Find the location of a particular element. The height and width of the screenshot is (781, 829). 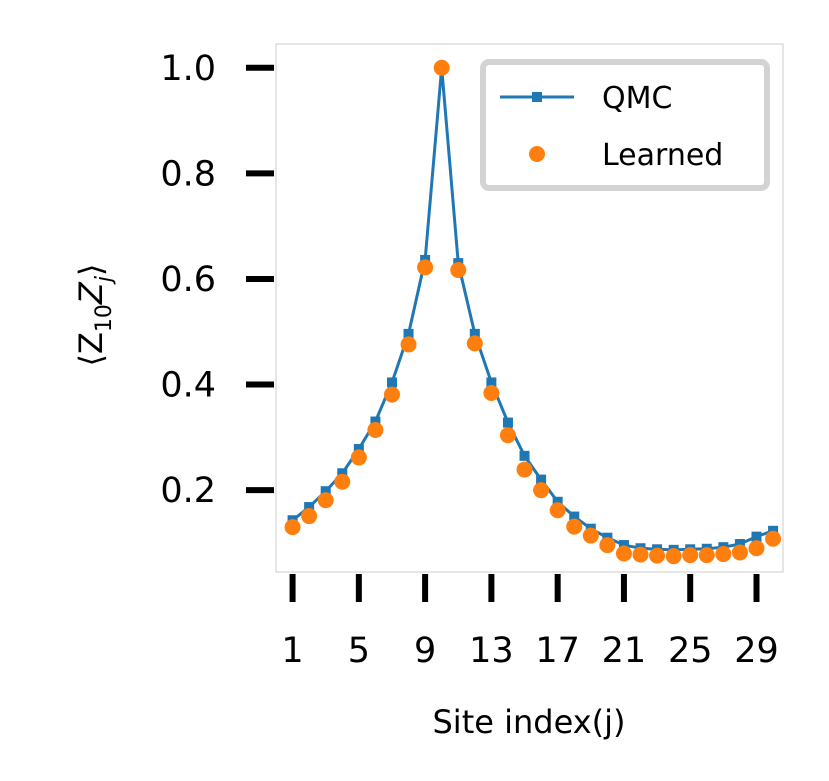

x-axis: 1 5 9 13 17 21 25 29 is located at coordinates (530, 622).